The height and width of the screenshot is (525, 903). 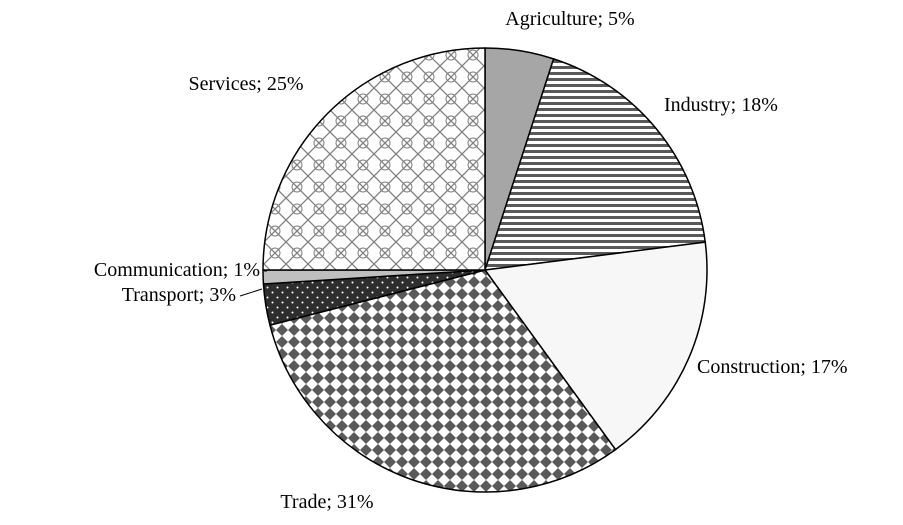 What do you see at coordinates (551, 19) in the screenshot?
I see `slice-category: Agriculture` at bounding box center [551, 19].